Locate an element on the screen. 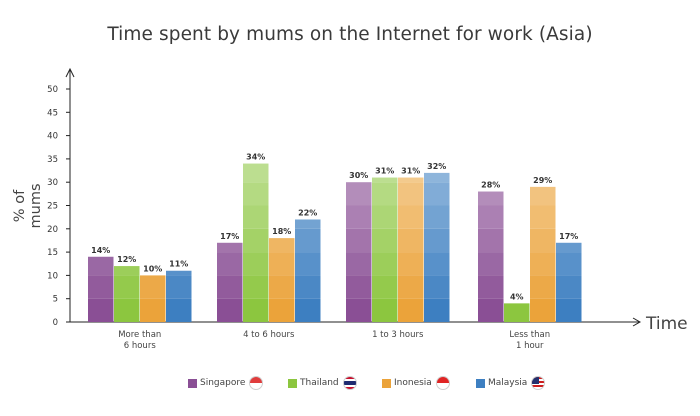  legend-label: Thailand is located at coordinates (319, 383).